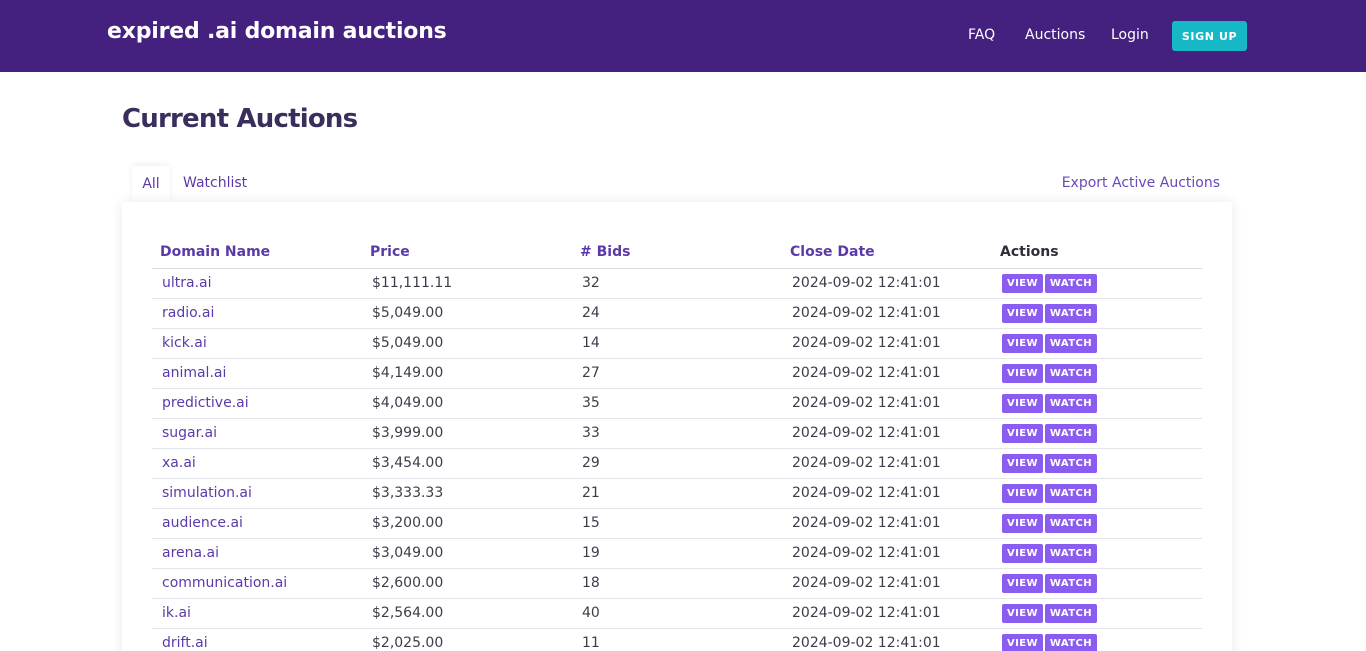 This screenshot has width=1366, height=651. I want to click on domain-link: xa.ai, so click(257, 463).